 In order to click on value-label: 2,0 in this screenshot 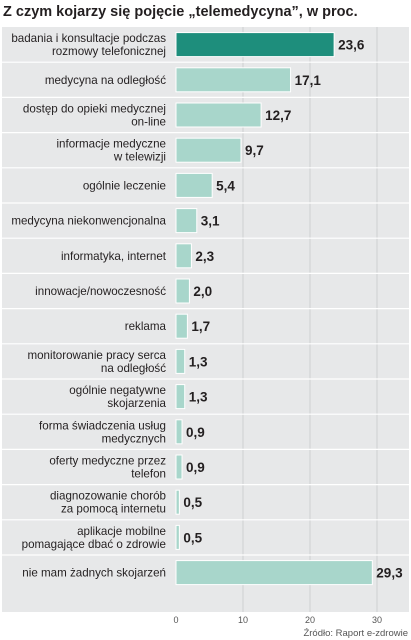, I will do `click(202, 291)`.